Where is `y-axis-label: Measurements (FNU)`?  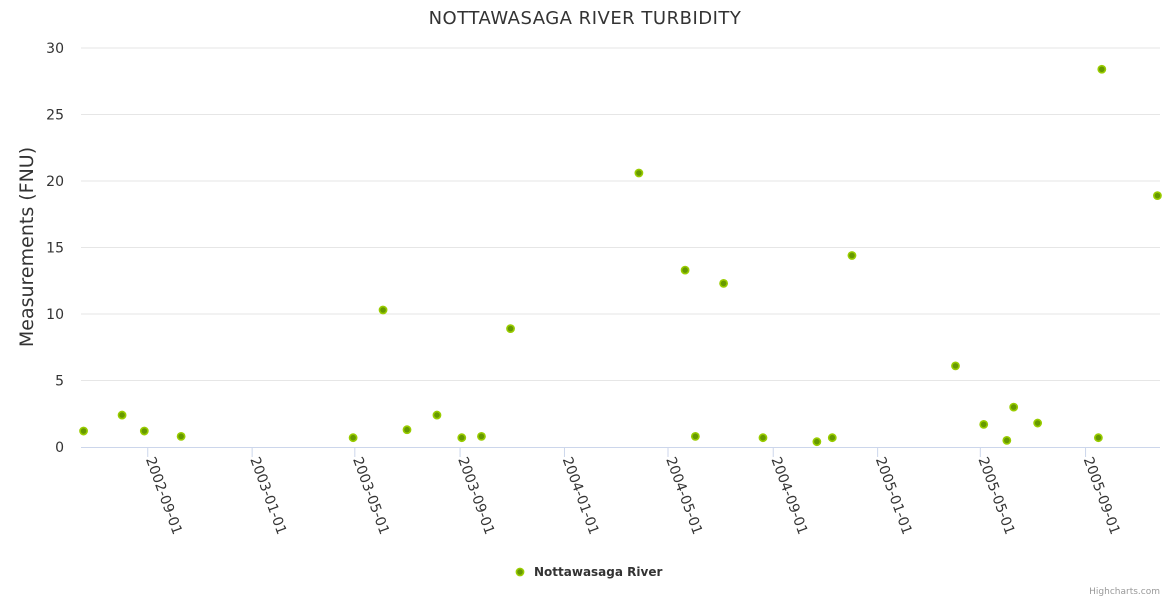
y-axis-label: Measurements (FNU) is located at coordinates (27, 247).